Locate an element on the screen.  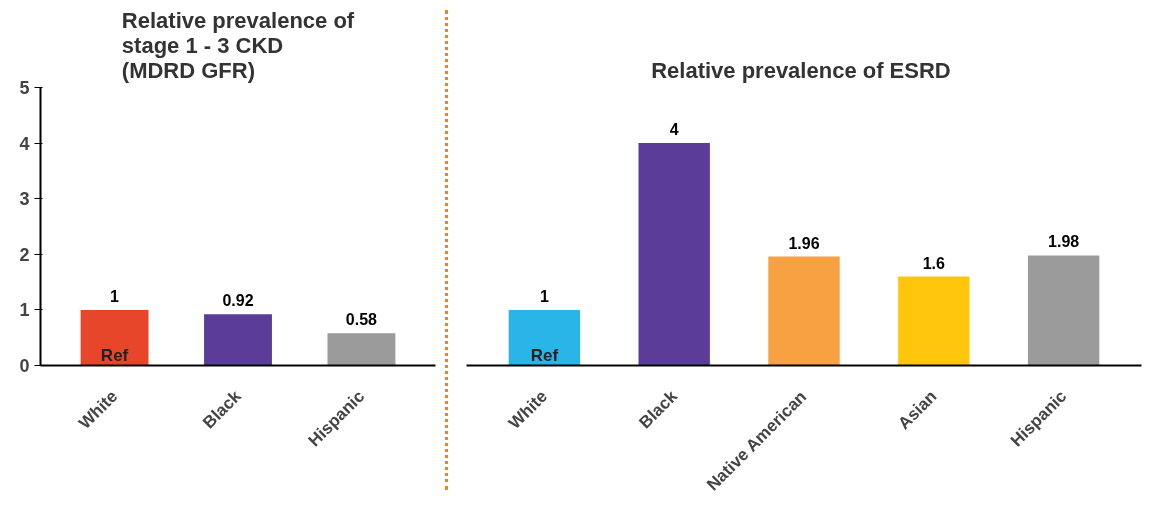
y-tick-label: 1 is located at coordinates (24, 310).